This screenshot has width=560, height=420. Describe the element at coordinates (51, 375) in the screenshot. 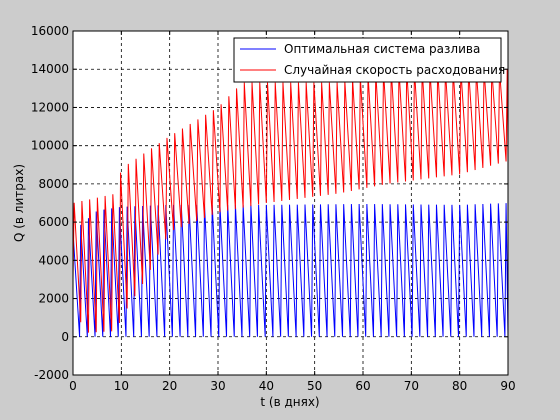

I see `y-tick-label: -2000` at that location.